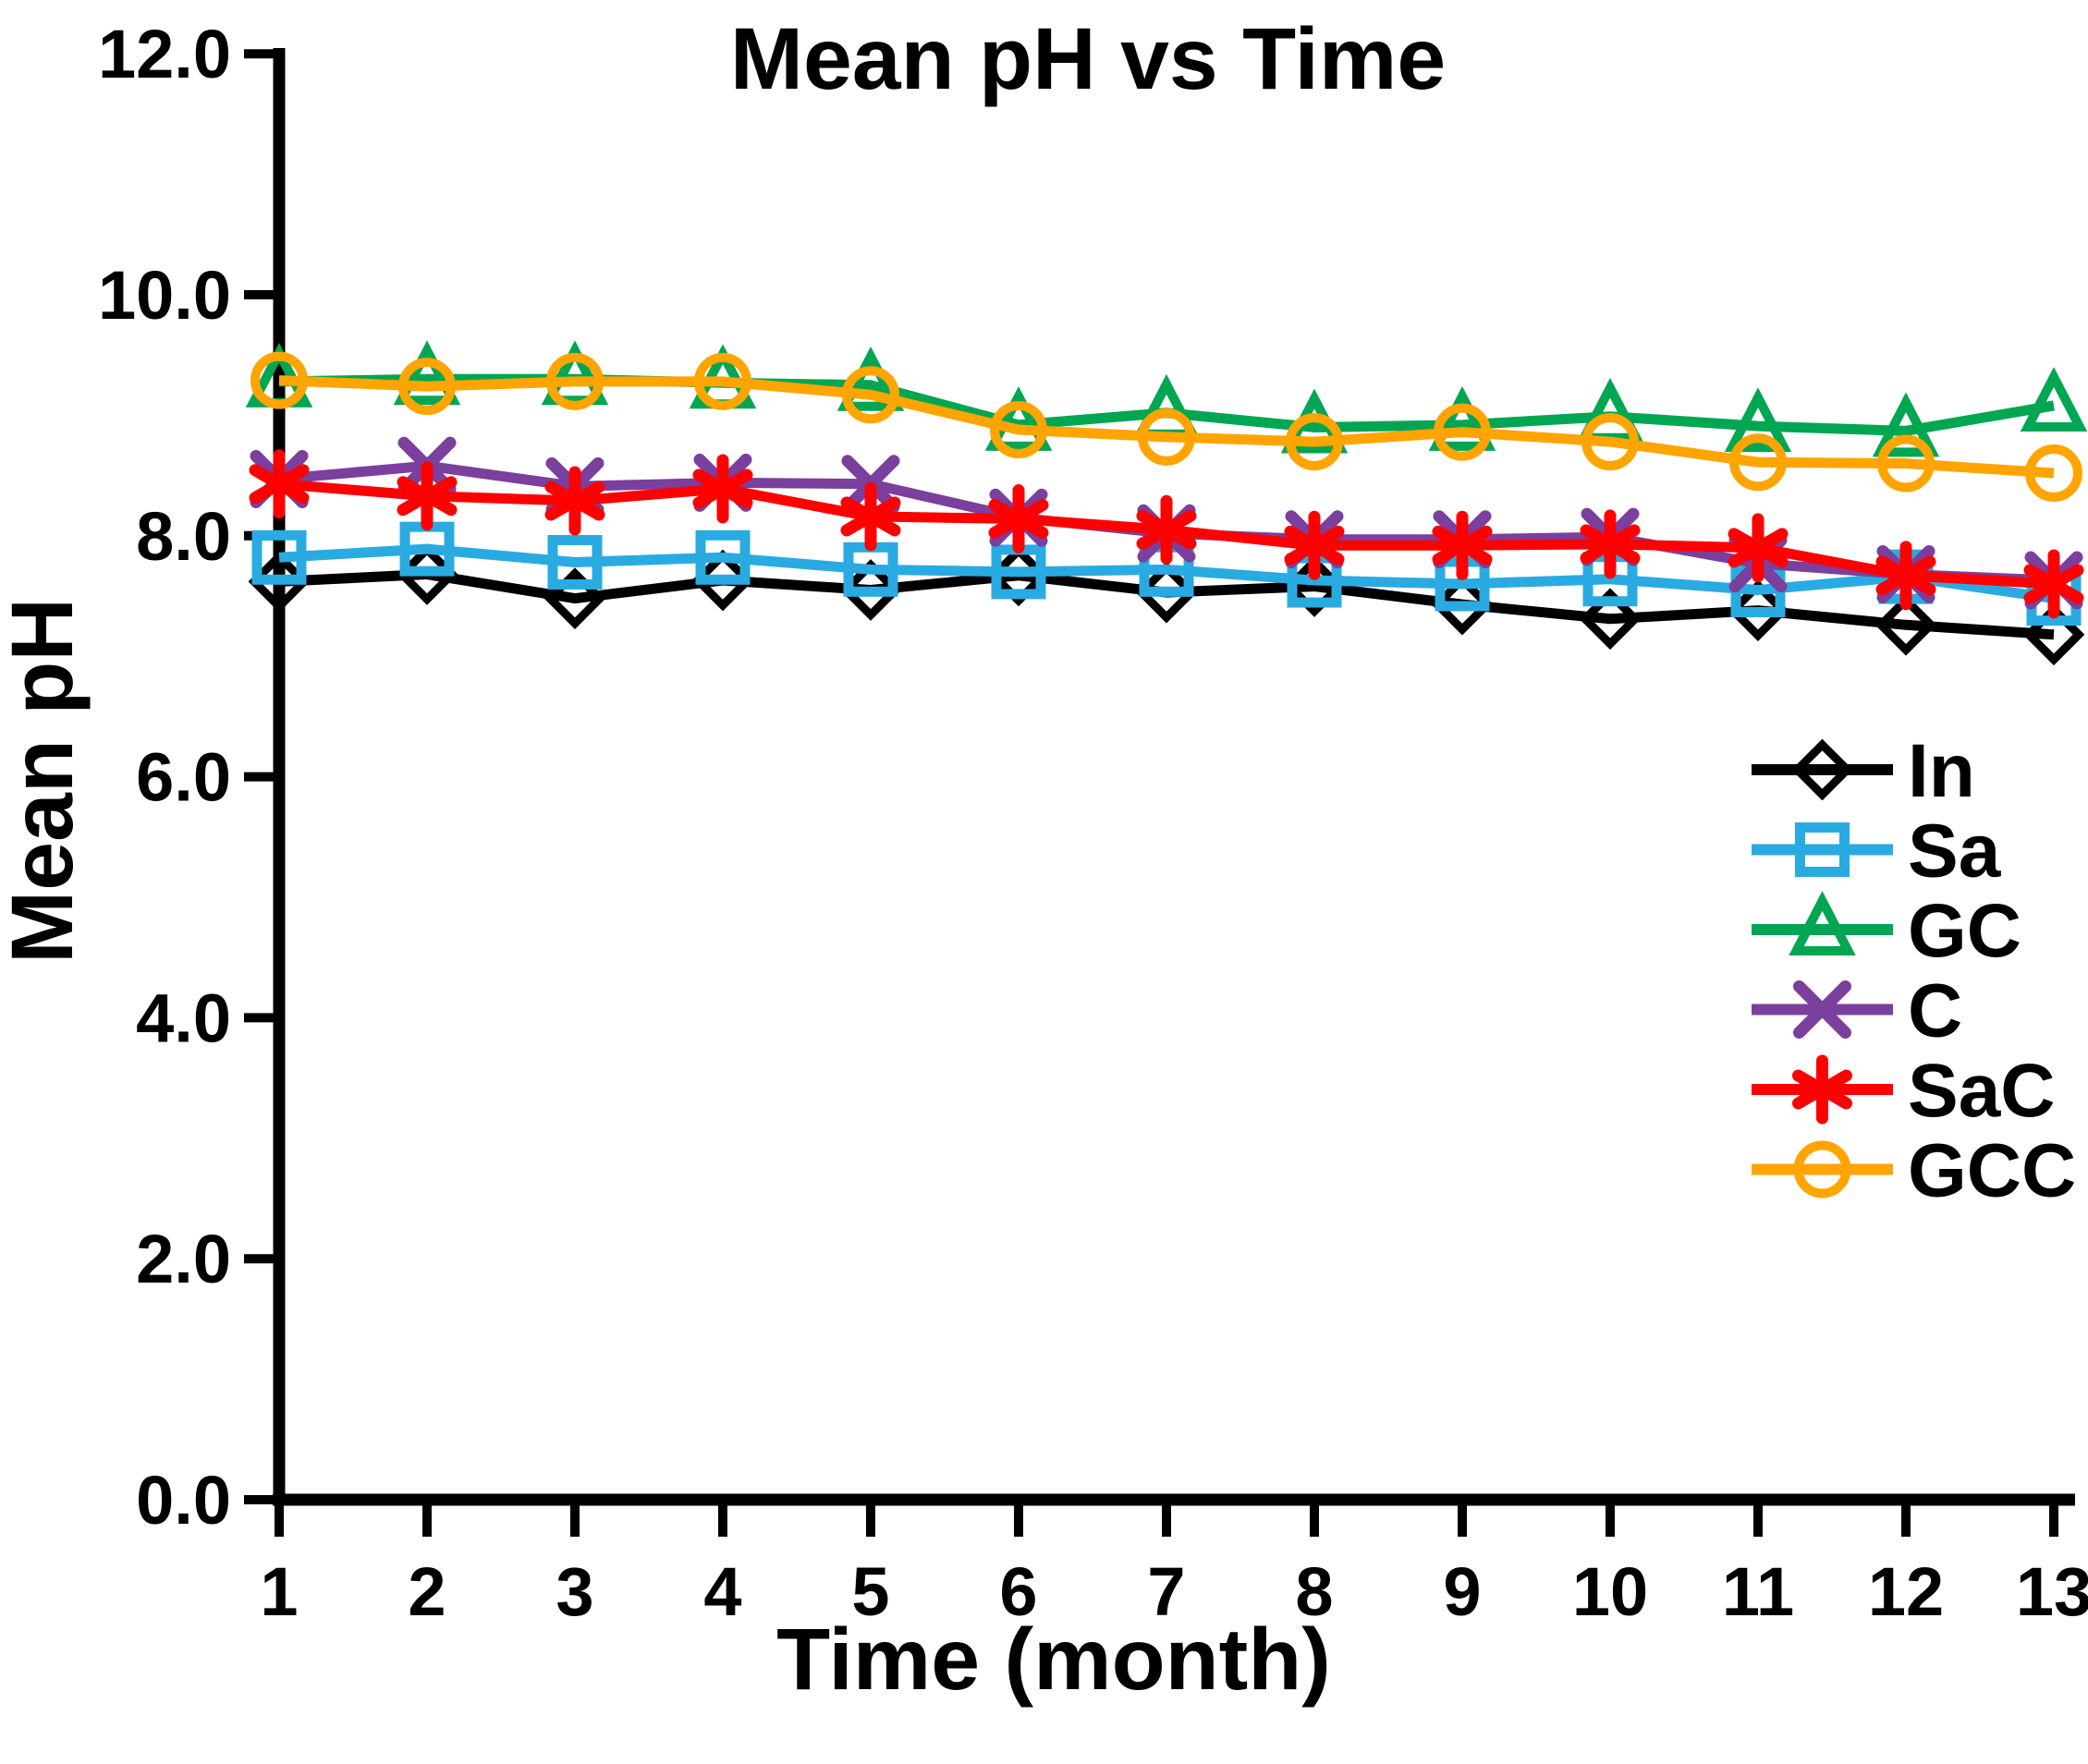 Image resolution: width=2088 pixels, height=1764 pixels. I want to click on legend-marker-GC-shape, so click(1822, 923).